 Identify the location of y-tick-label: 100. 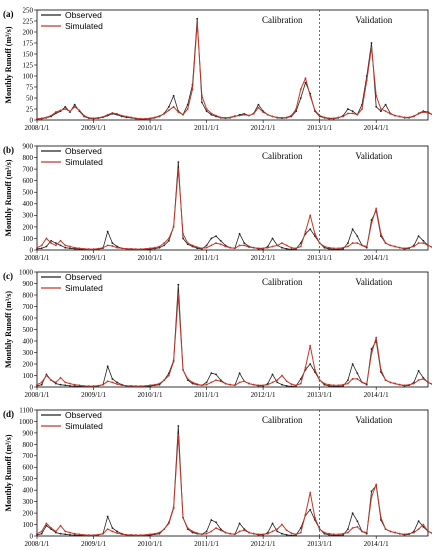
(28, 239).